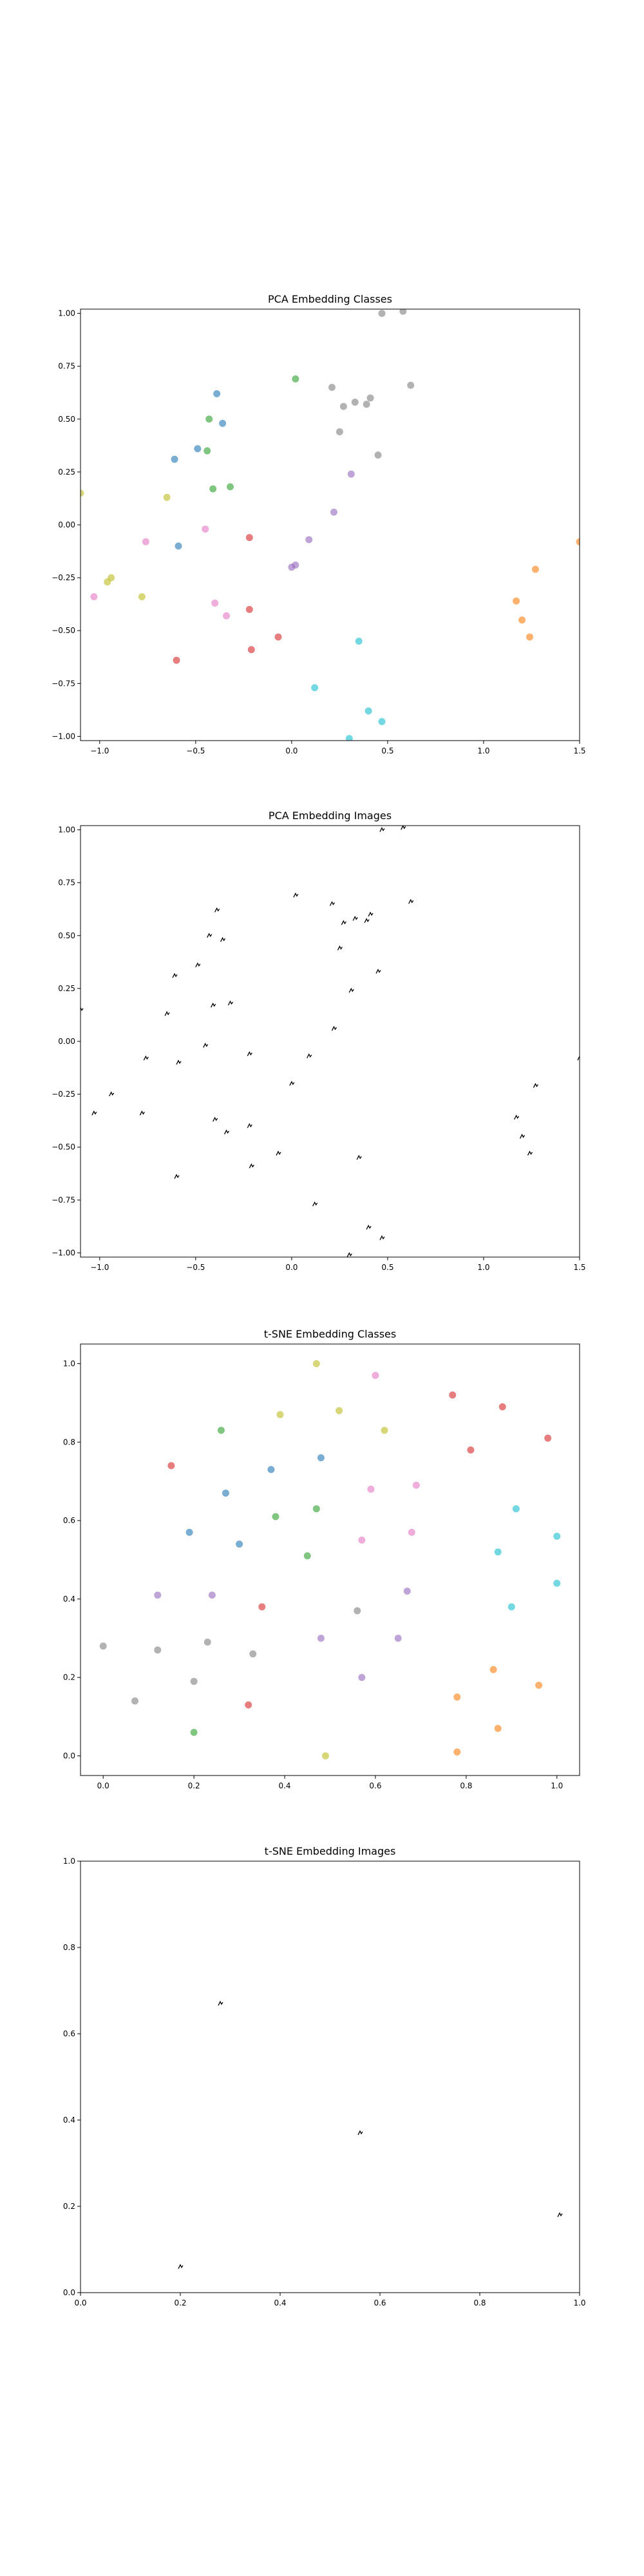 This screenshot has height=2576, width=644. What do you see at coordinates (375, 1785) in the screenshot?
I see `x-tick-label: 0.6` at bounding box center [375, 1785].